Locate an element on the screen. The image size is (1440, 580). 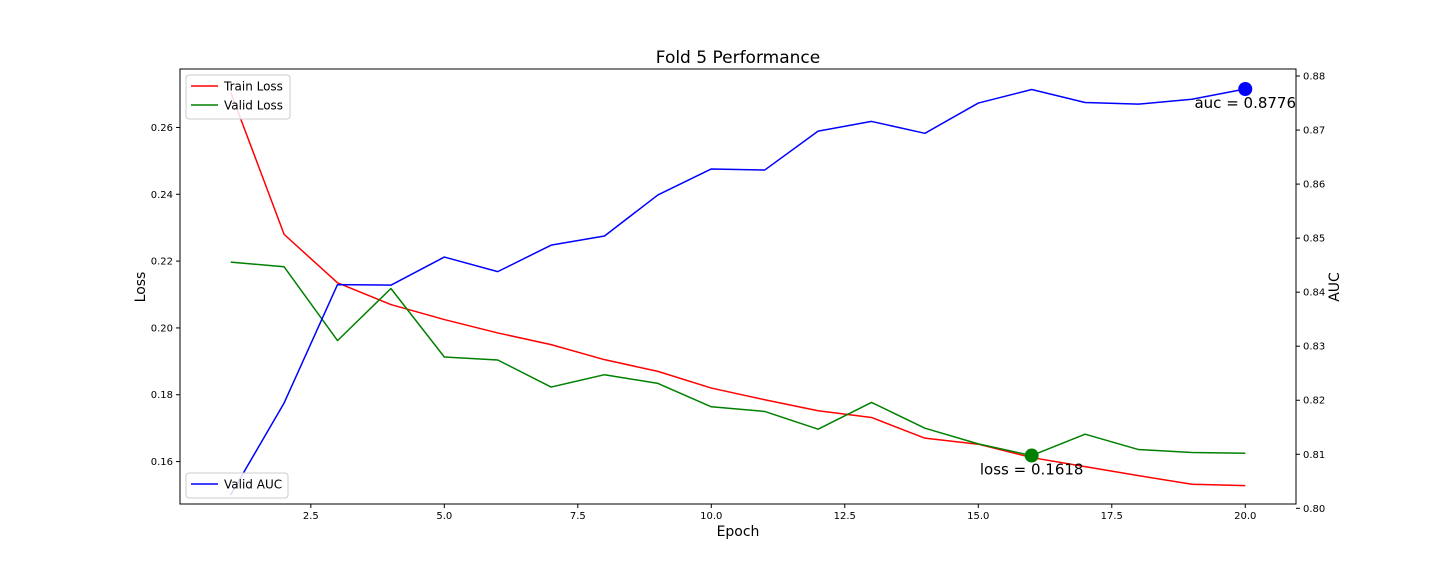
y-left-tick-label: 0.20 is located at coordinates (162, 328).